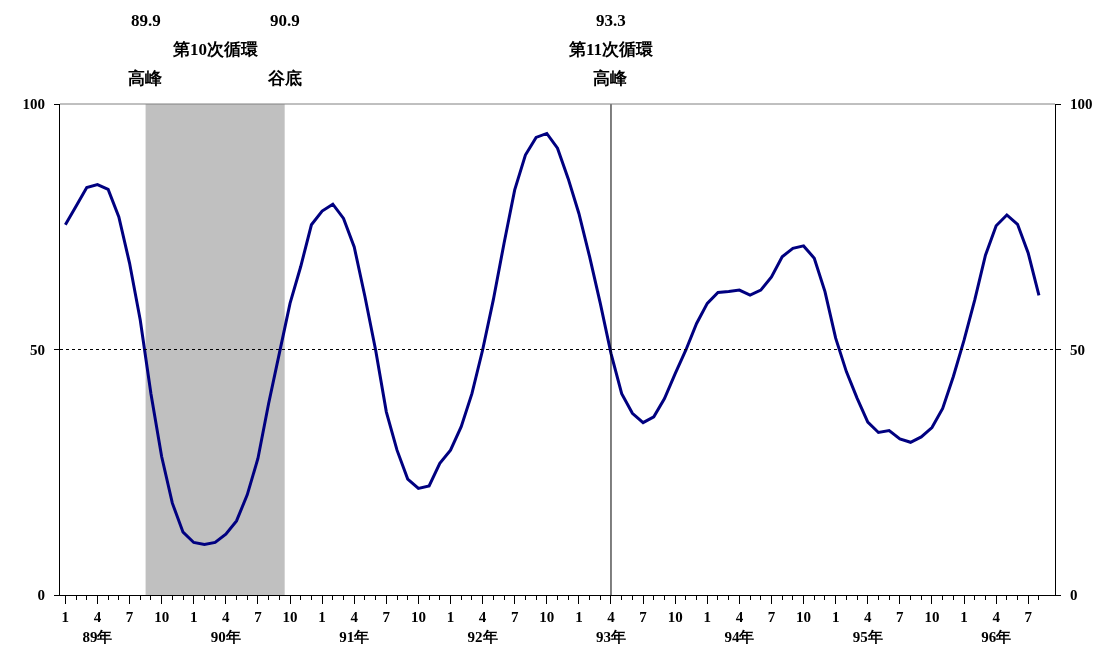 The height and width of the screenshot is (668, 1109). What do you see at coordinates (1074, 595) in the screenshot?
I see `y2-tick-label: 0` at bounding box center [1074, 595].